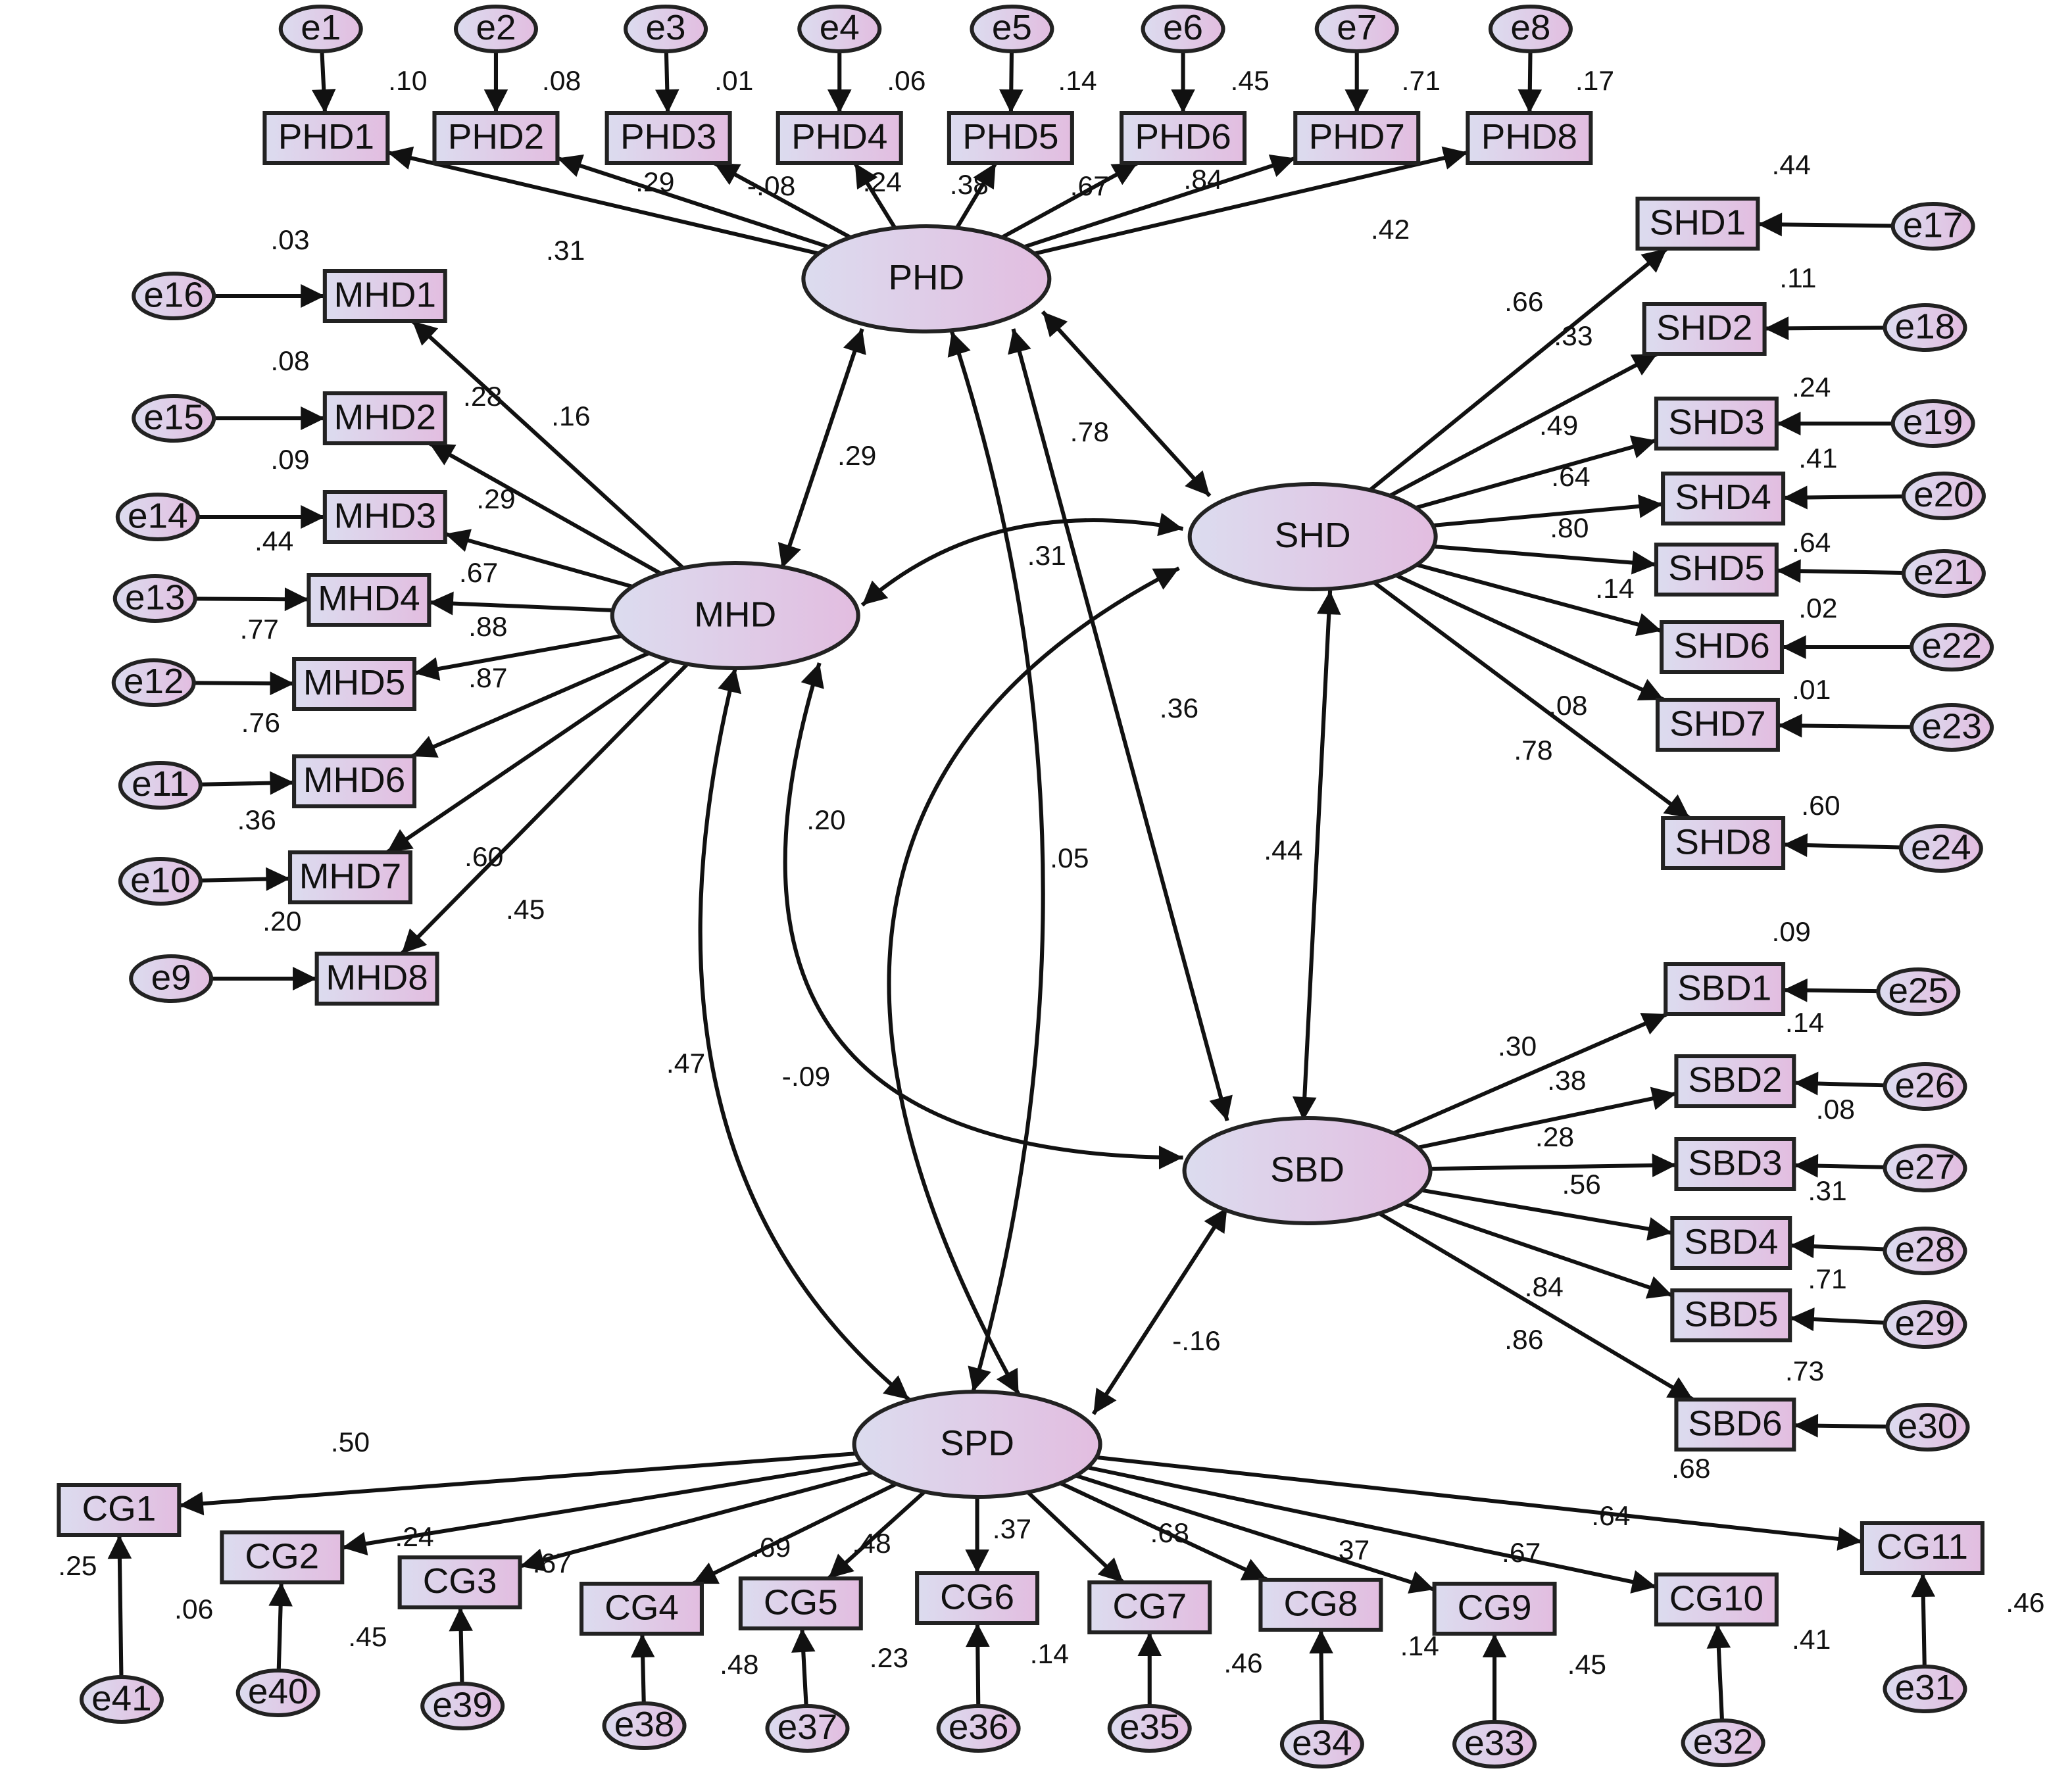 The image size is (2072, 1781). I want to click on error-term-e20: e20, so click(1943, 496).